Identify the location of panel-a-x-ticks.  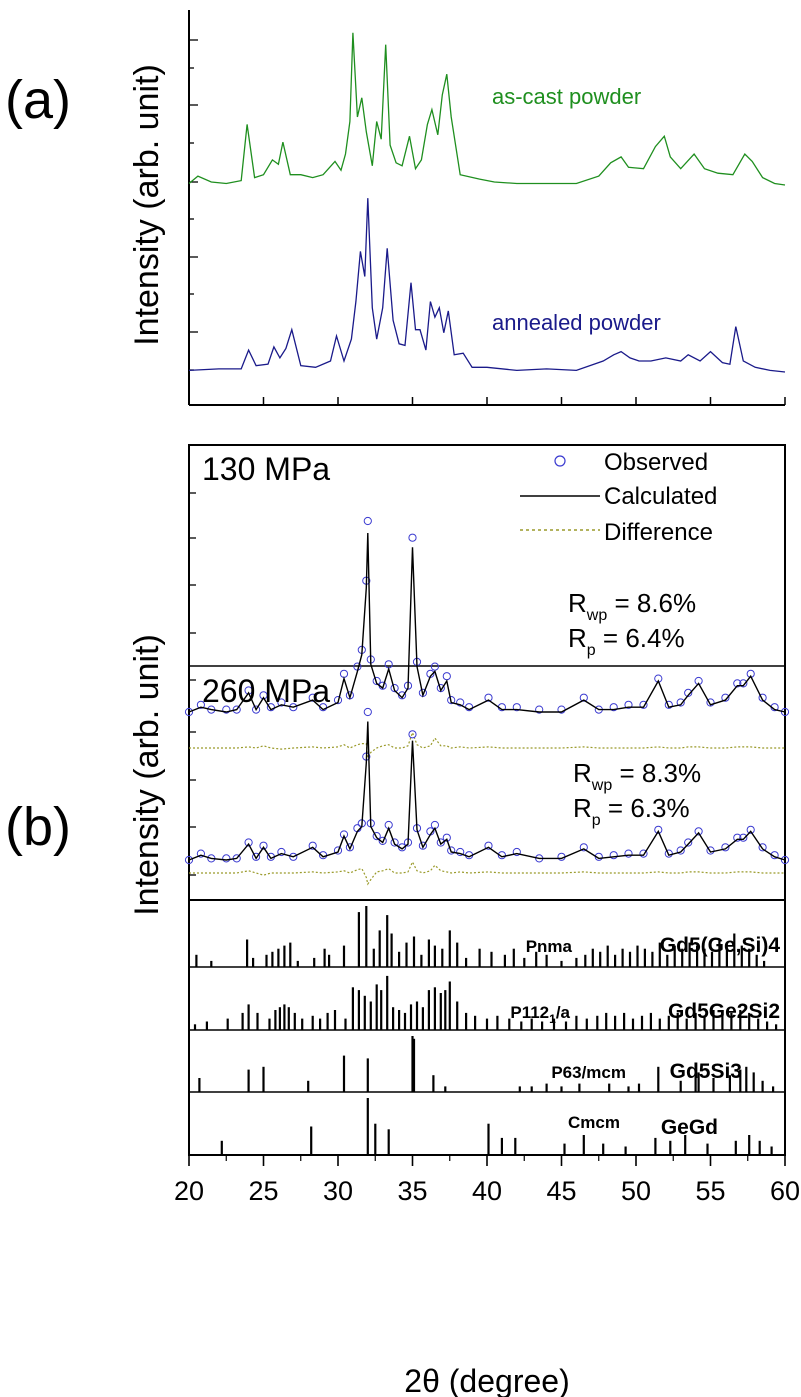
(487, 401).